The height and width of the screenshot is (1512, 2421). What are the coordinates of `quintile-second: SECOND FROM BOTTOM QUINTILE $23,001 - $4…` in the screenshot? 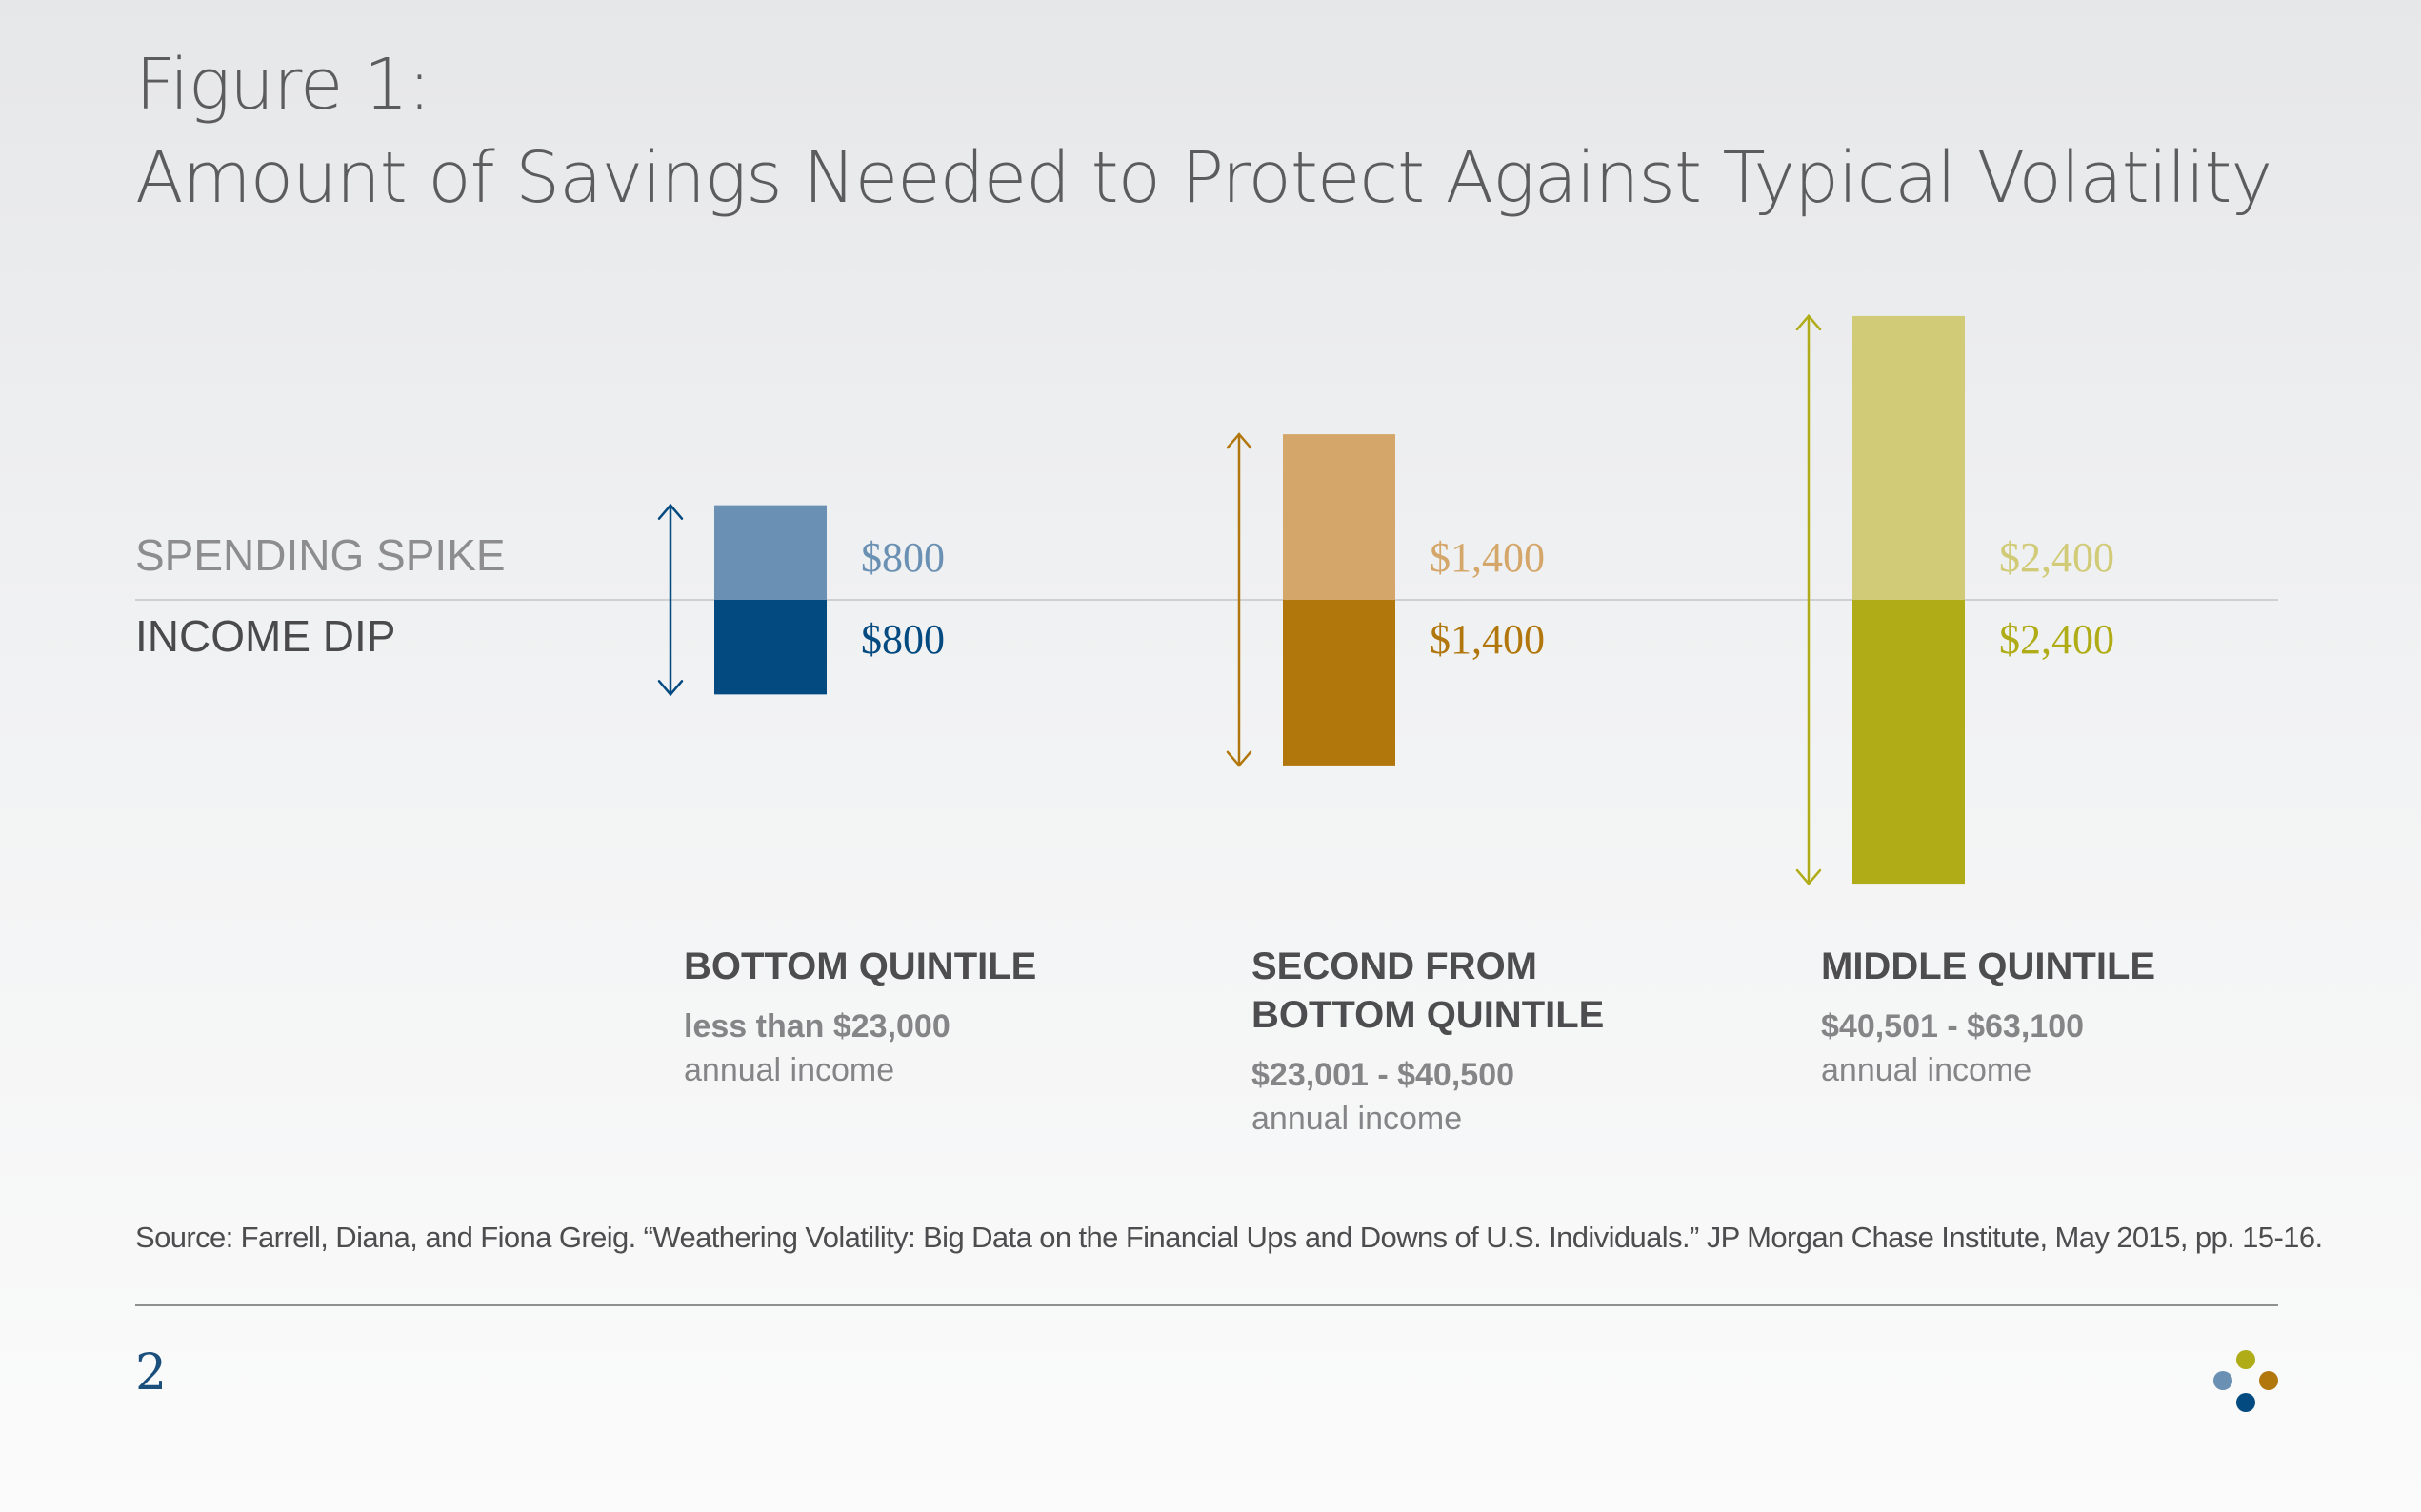 It's located at (1518, 1042).